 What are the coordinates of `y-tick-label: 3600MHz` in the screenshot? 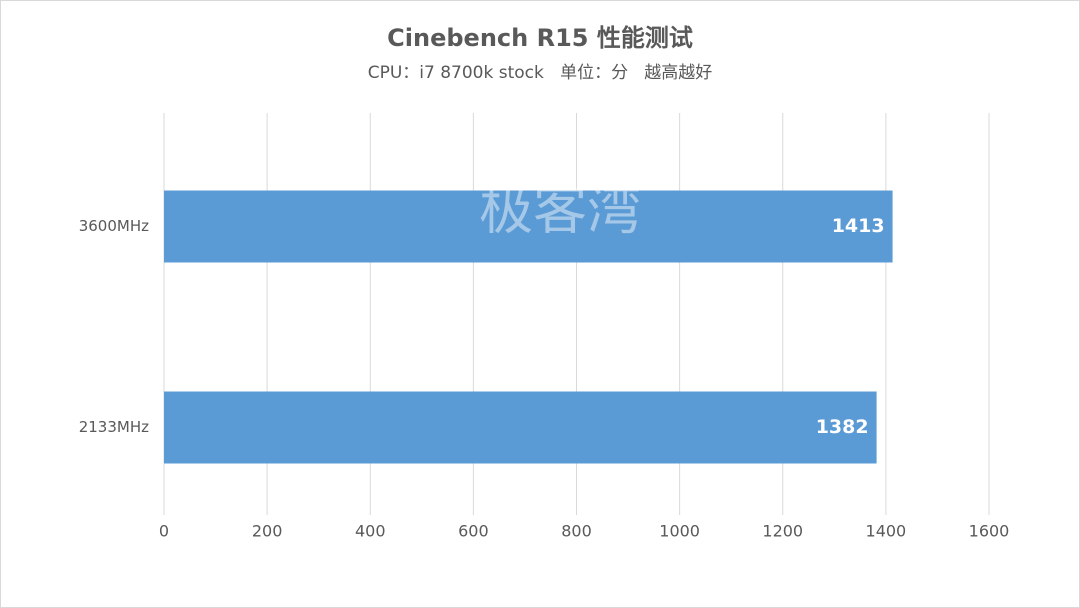 It's located at (114, 226).